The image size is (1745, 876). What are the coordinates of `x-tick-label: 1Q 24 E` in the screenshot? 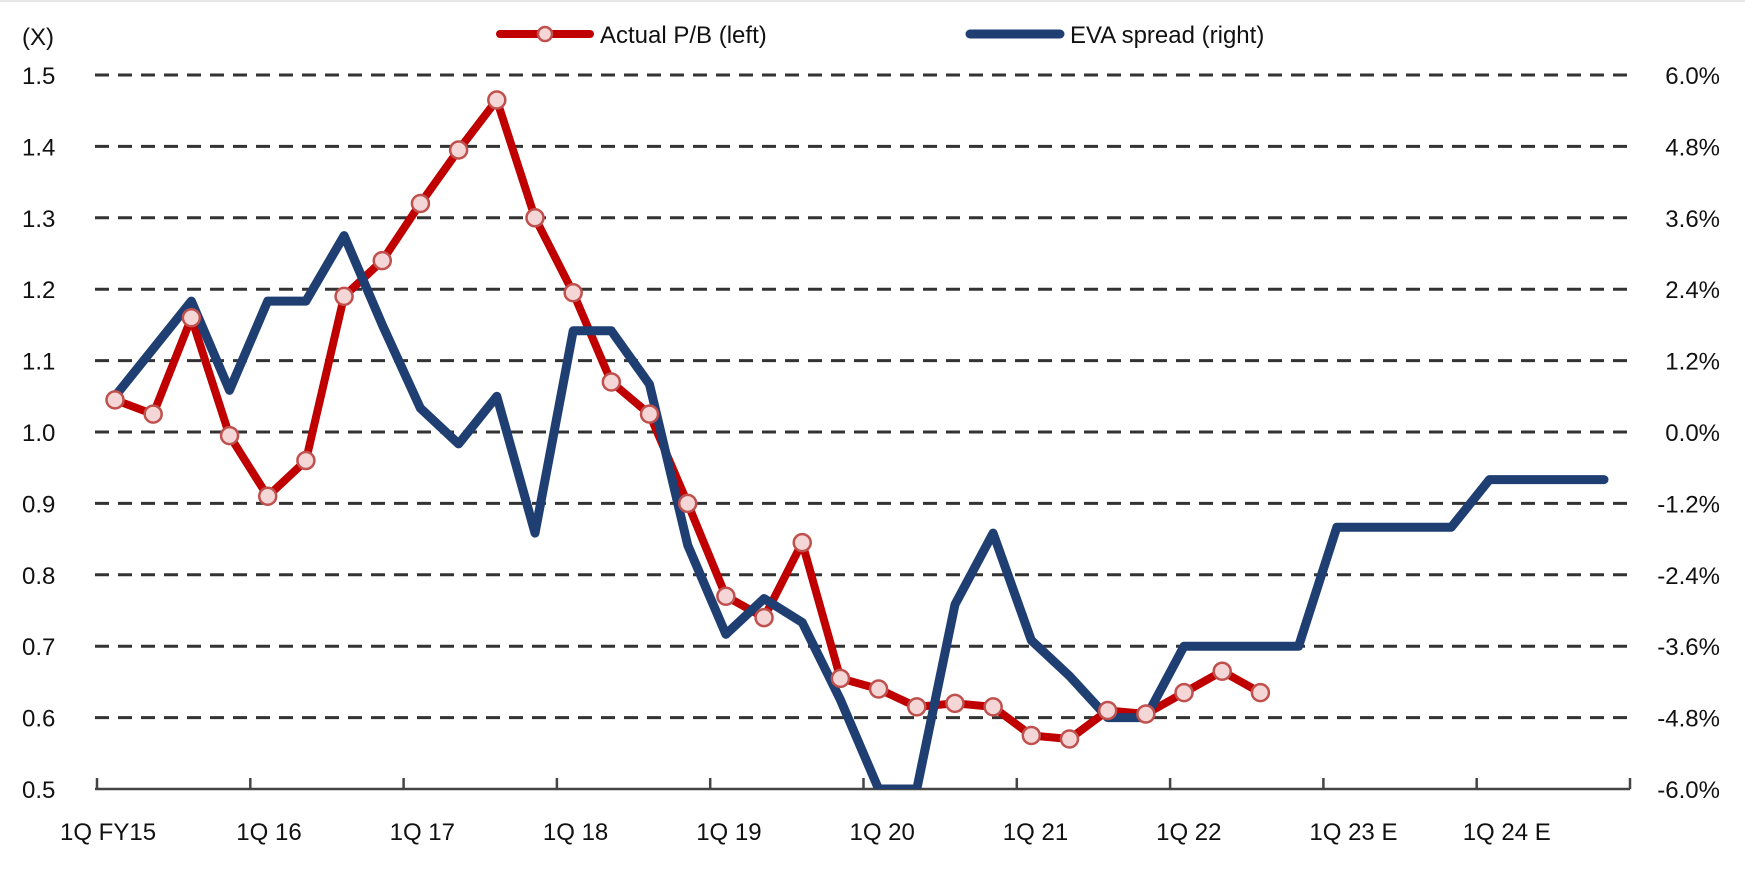 It's located at (1507, 832).